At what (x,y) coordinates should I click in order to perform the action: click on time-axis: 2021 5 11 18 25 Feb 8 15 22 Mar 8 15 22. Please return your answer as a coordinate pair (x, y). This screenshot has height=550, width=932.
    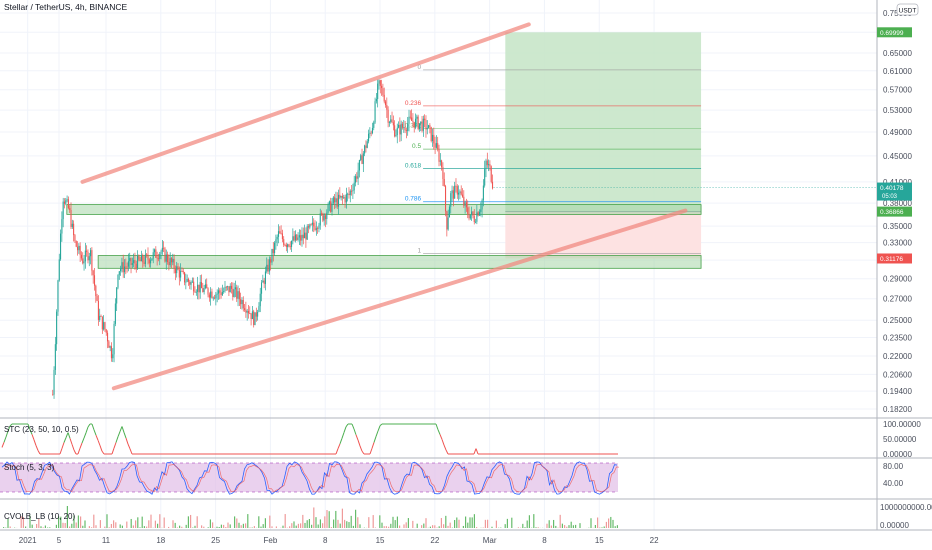
    Looking at the image, I should click on (339, 540).